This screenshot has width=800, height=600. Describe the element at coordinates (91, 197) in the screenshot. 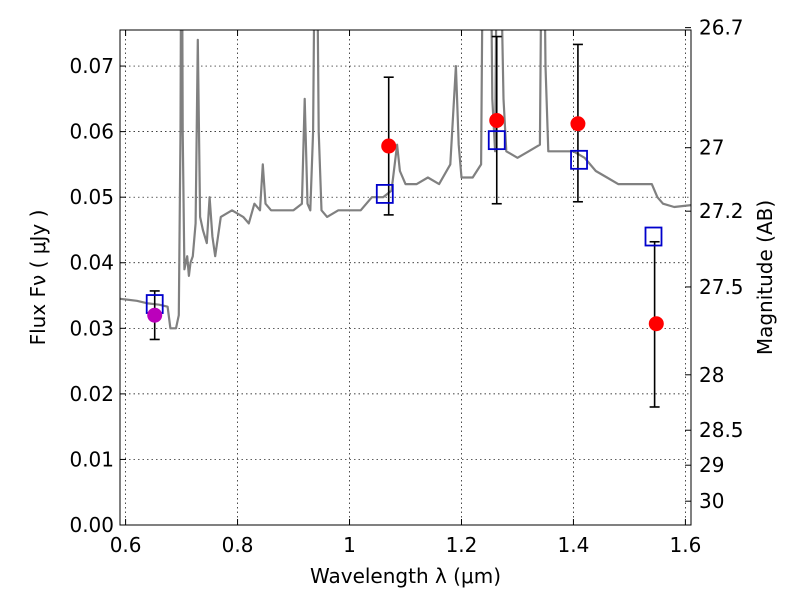

I see `y-tick-label: 0.05` at that location.